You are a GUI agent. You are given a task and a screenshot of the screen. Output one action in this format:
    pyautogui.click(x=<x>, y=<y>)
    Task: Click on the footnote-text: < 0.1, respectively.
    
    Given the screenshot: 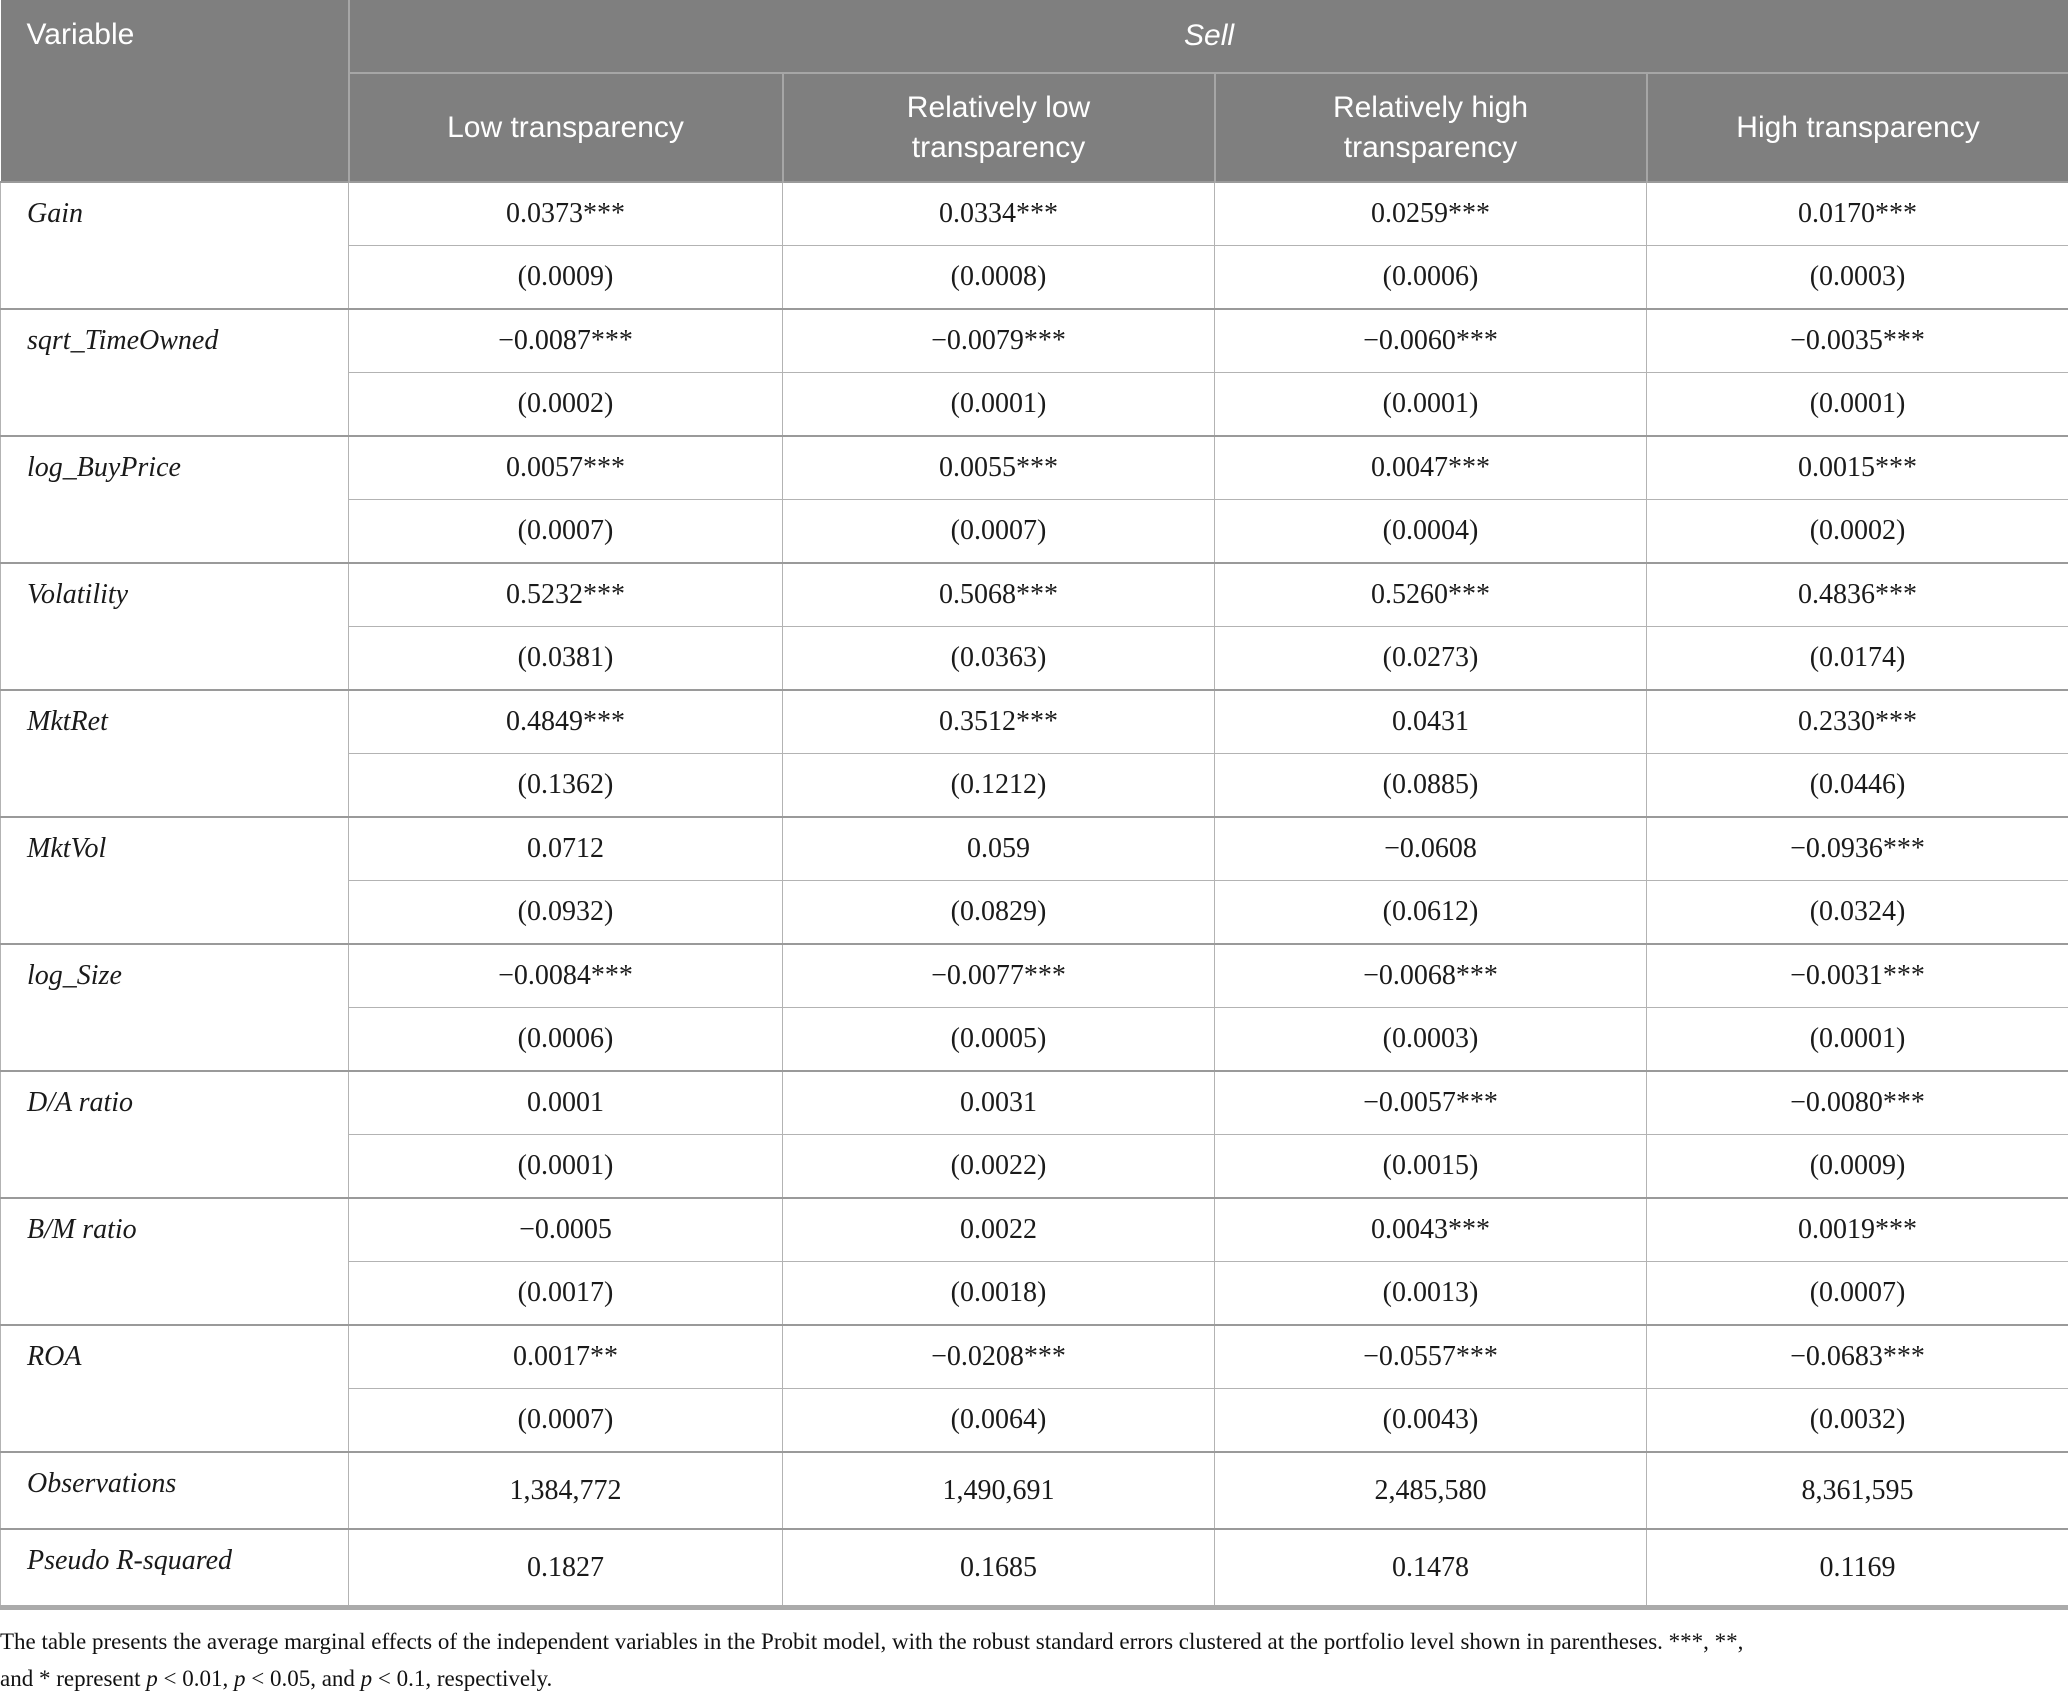 What is the action you would take?
    pyautogui.click(x=462, y=1678)
    